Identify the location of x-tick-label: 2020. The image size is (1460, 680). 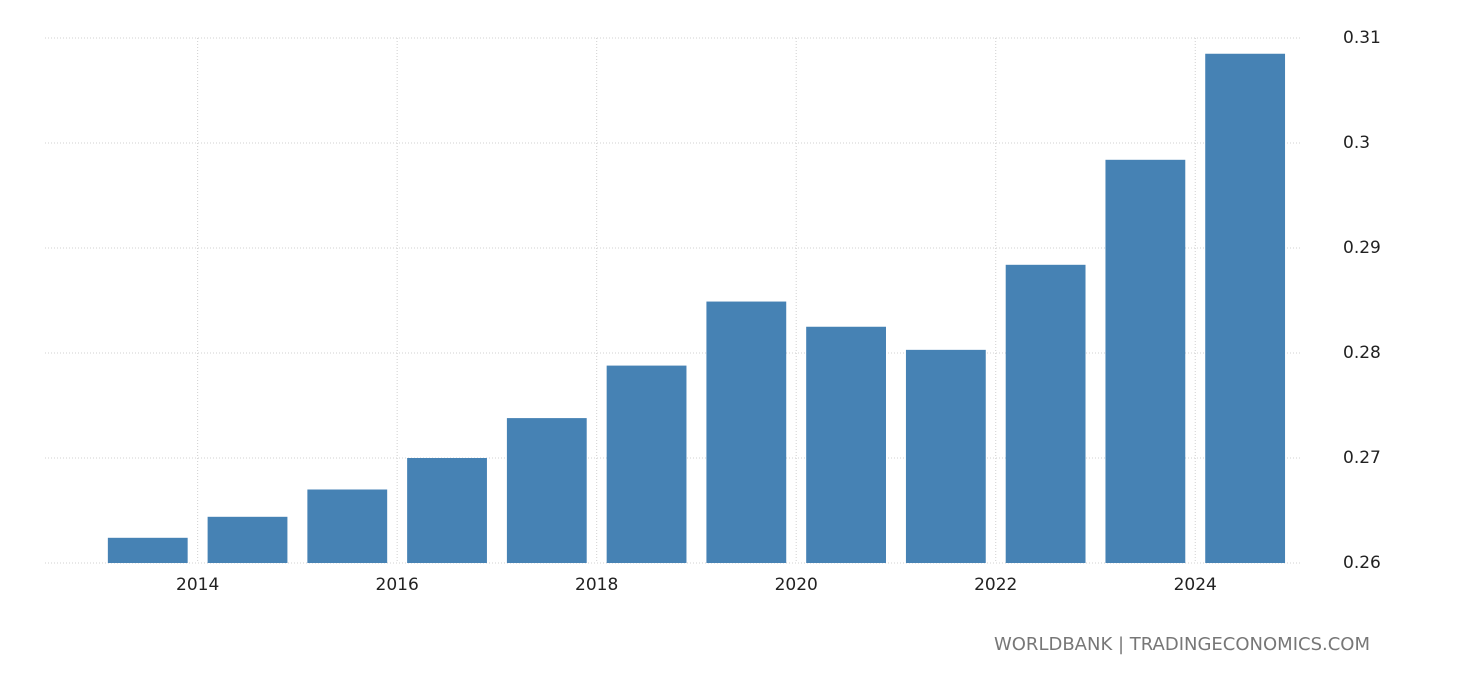
(796, 585).